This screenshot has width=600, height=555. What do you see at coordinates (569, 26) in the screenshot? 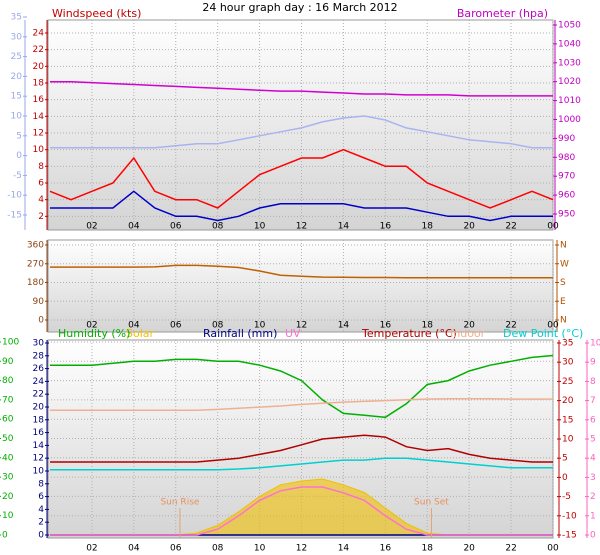
I see `y2-tick-label: 1050` at bounding box center [569, 26].